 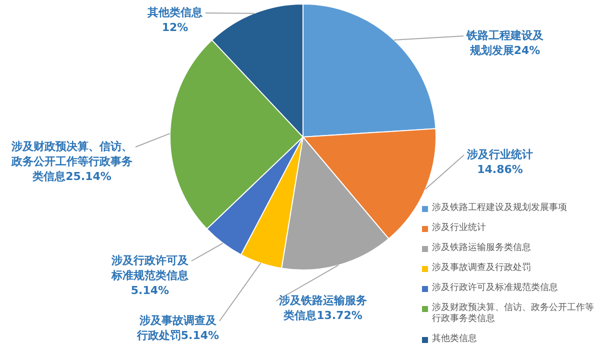 I want to click on data-label: 涉及铁路运输服务类信息13.72%, so click(x=322, y=308).